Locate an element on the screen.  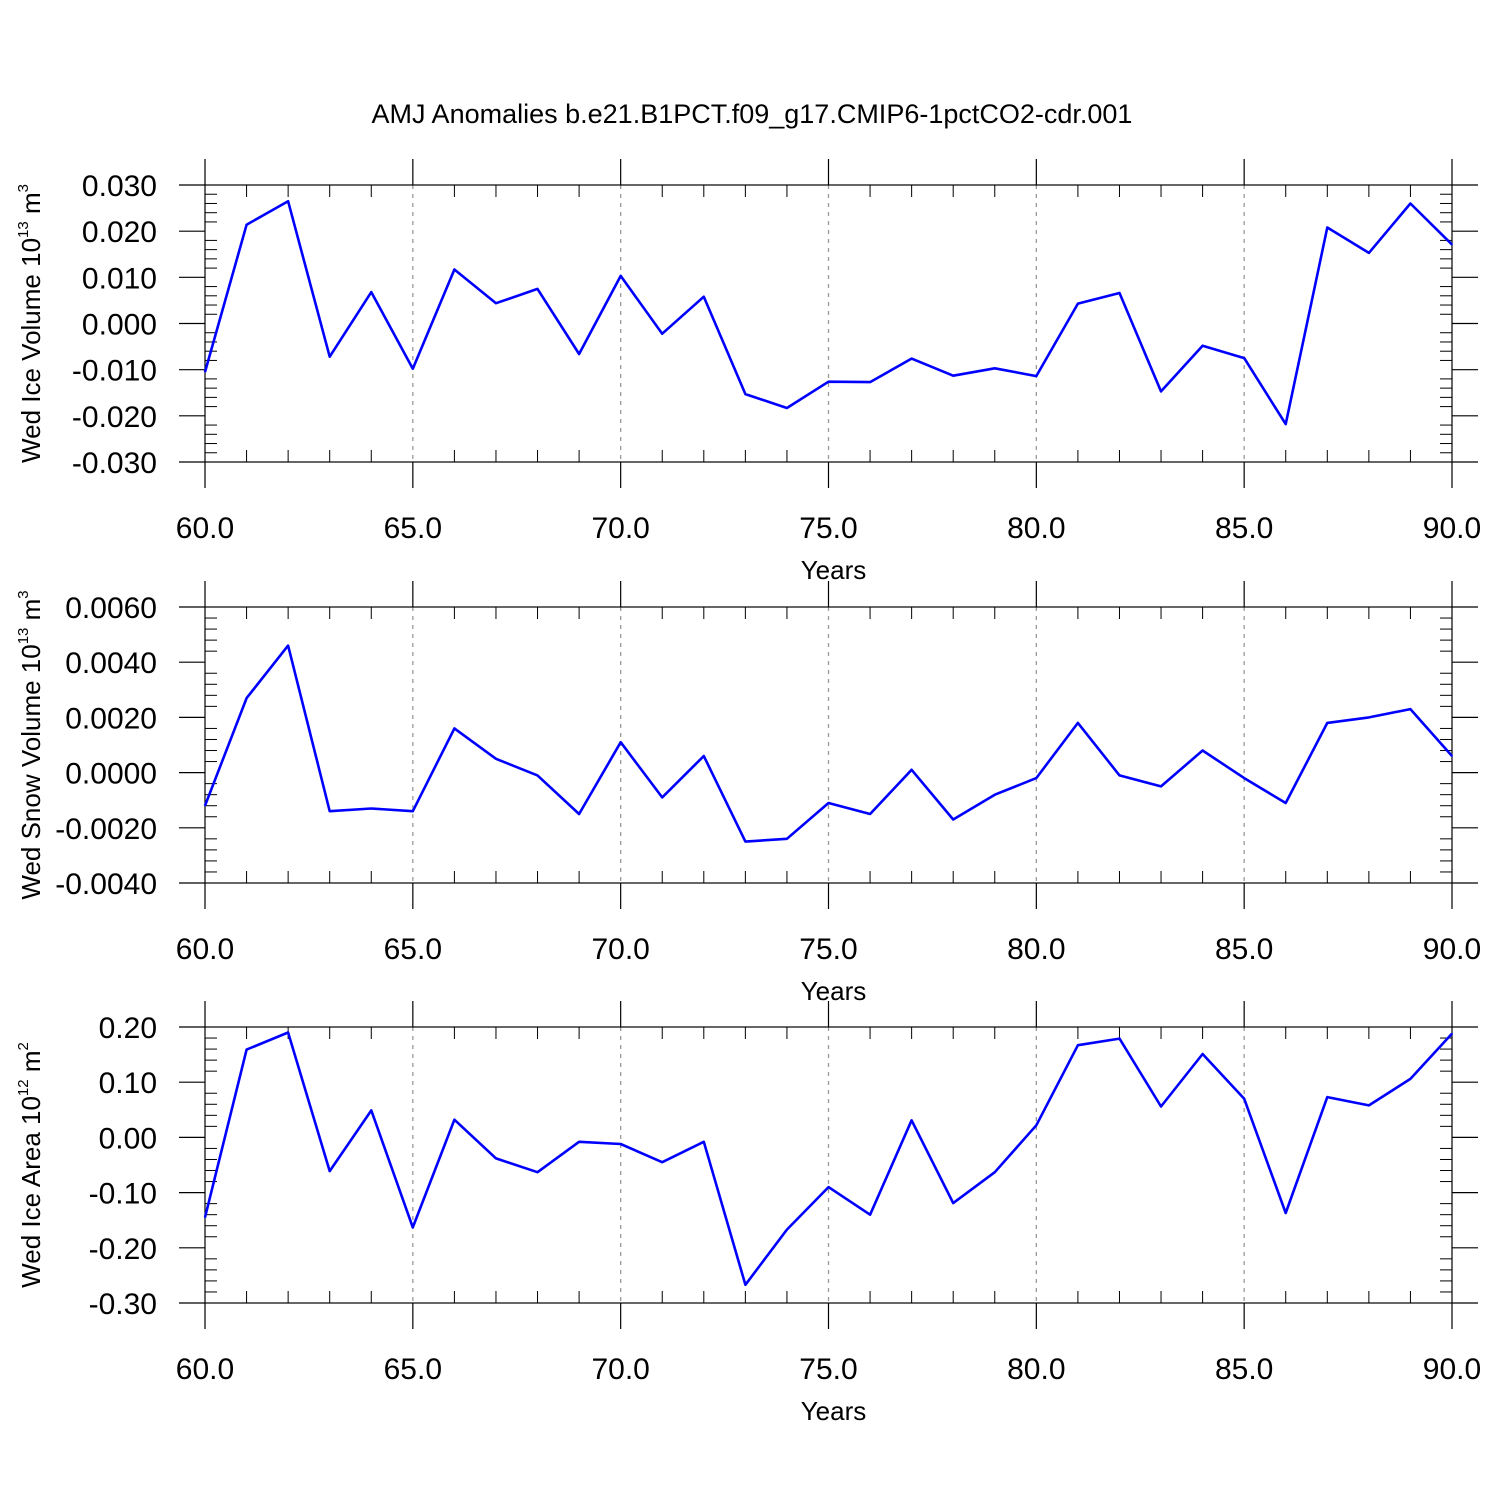
y-tick-label: 0.20 is located at coordinates (128, 1028).